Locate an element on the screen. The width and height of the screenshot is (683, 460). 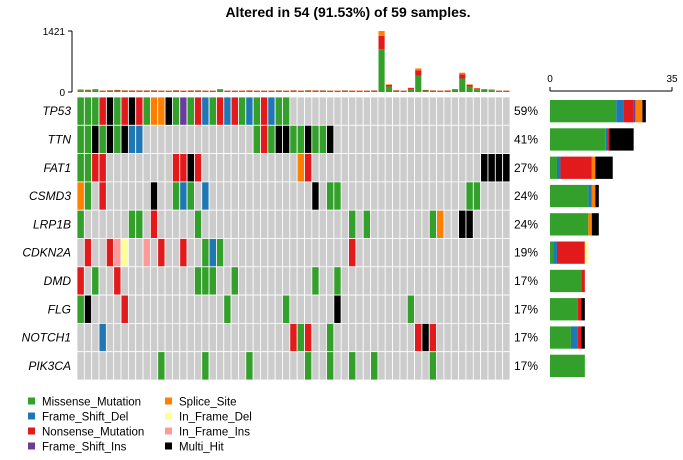
legend-label: Missense_Mutation is located at coordinates (91, 403).